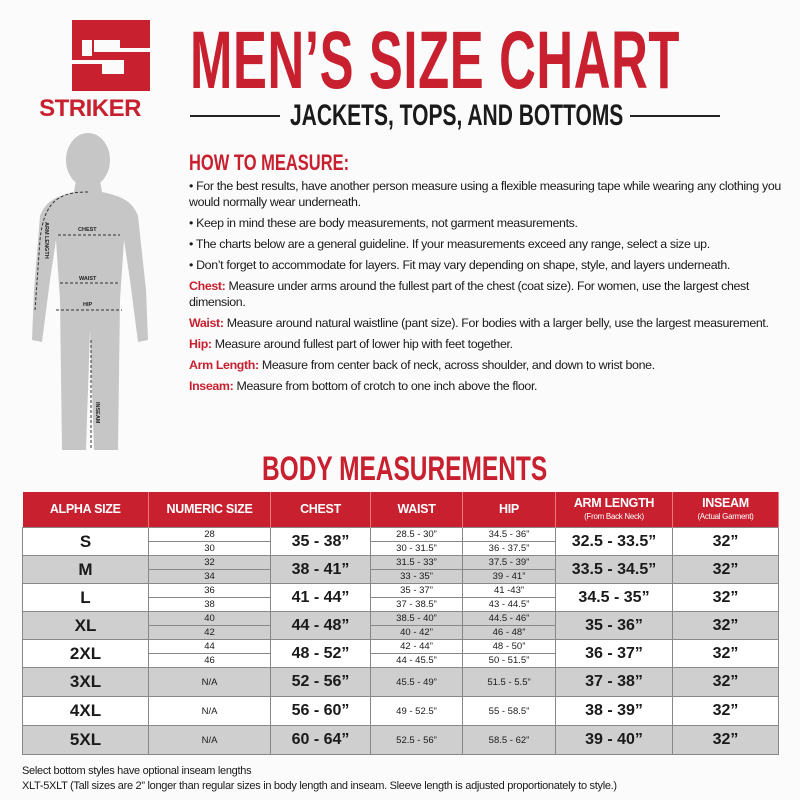  What do you see at coordinates (85, 625) in the screenshot?
I see `alpha-size: XL` at bounding box center [85, 625].